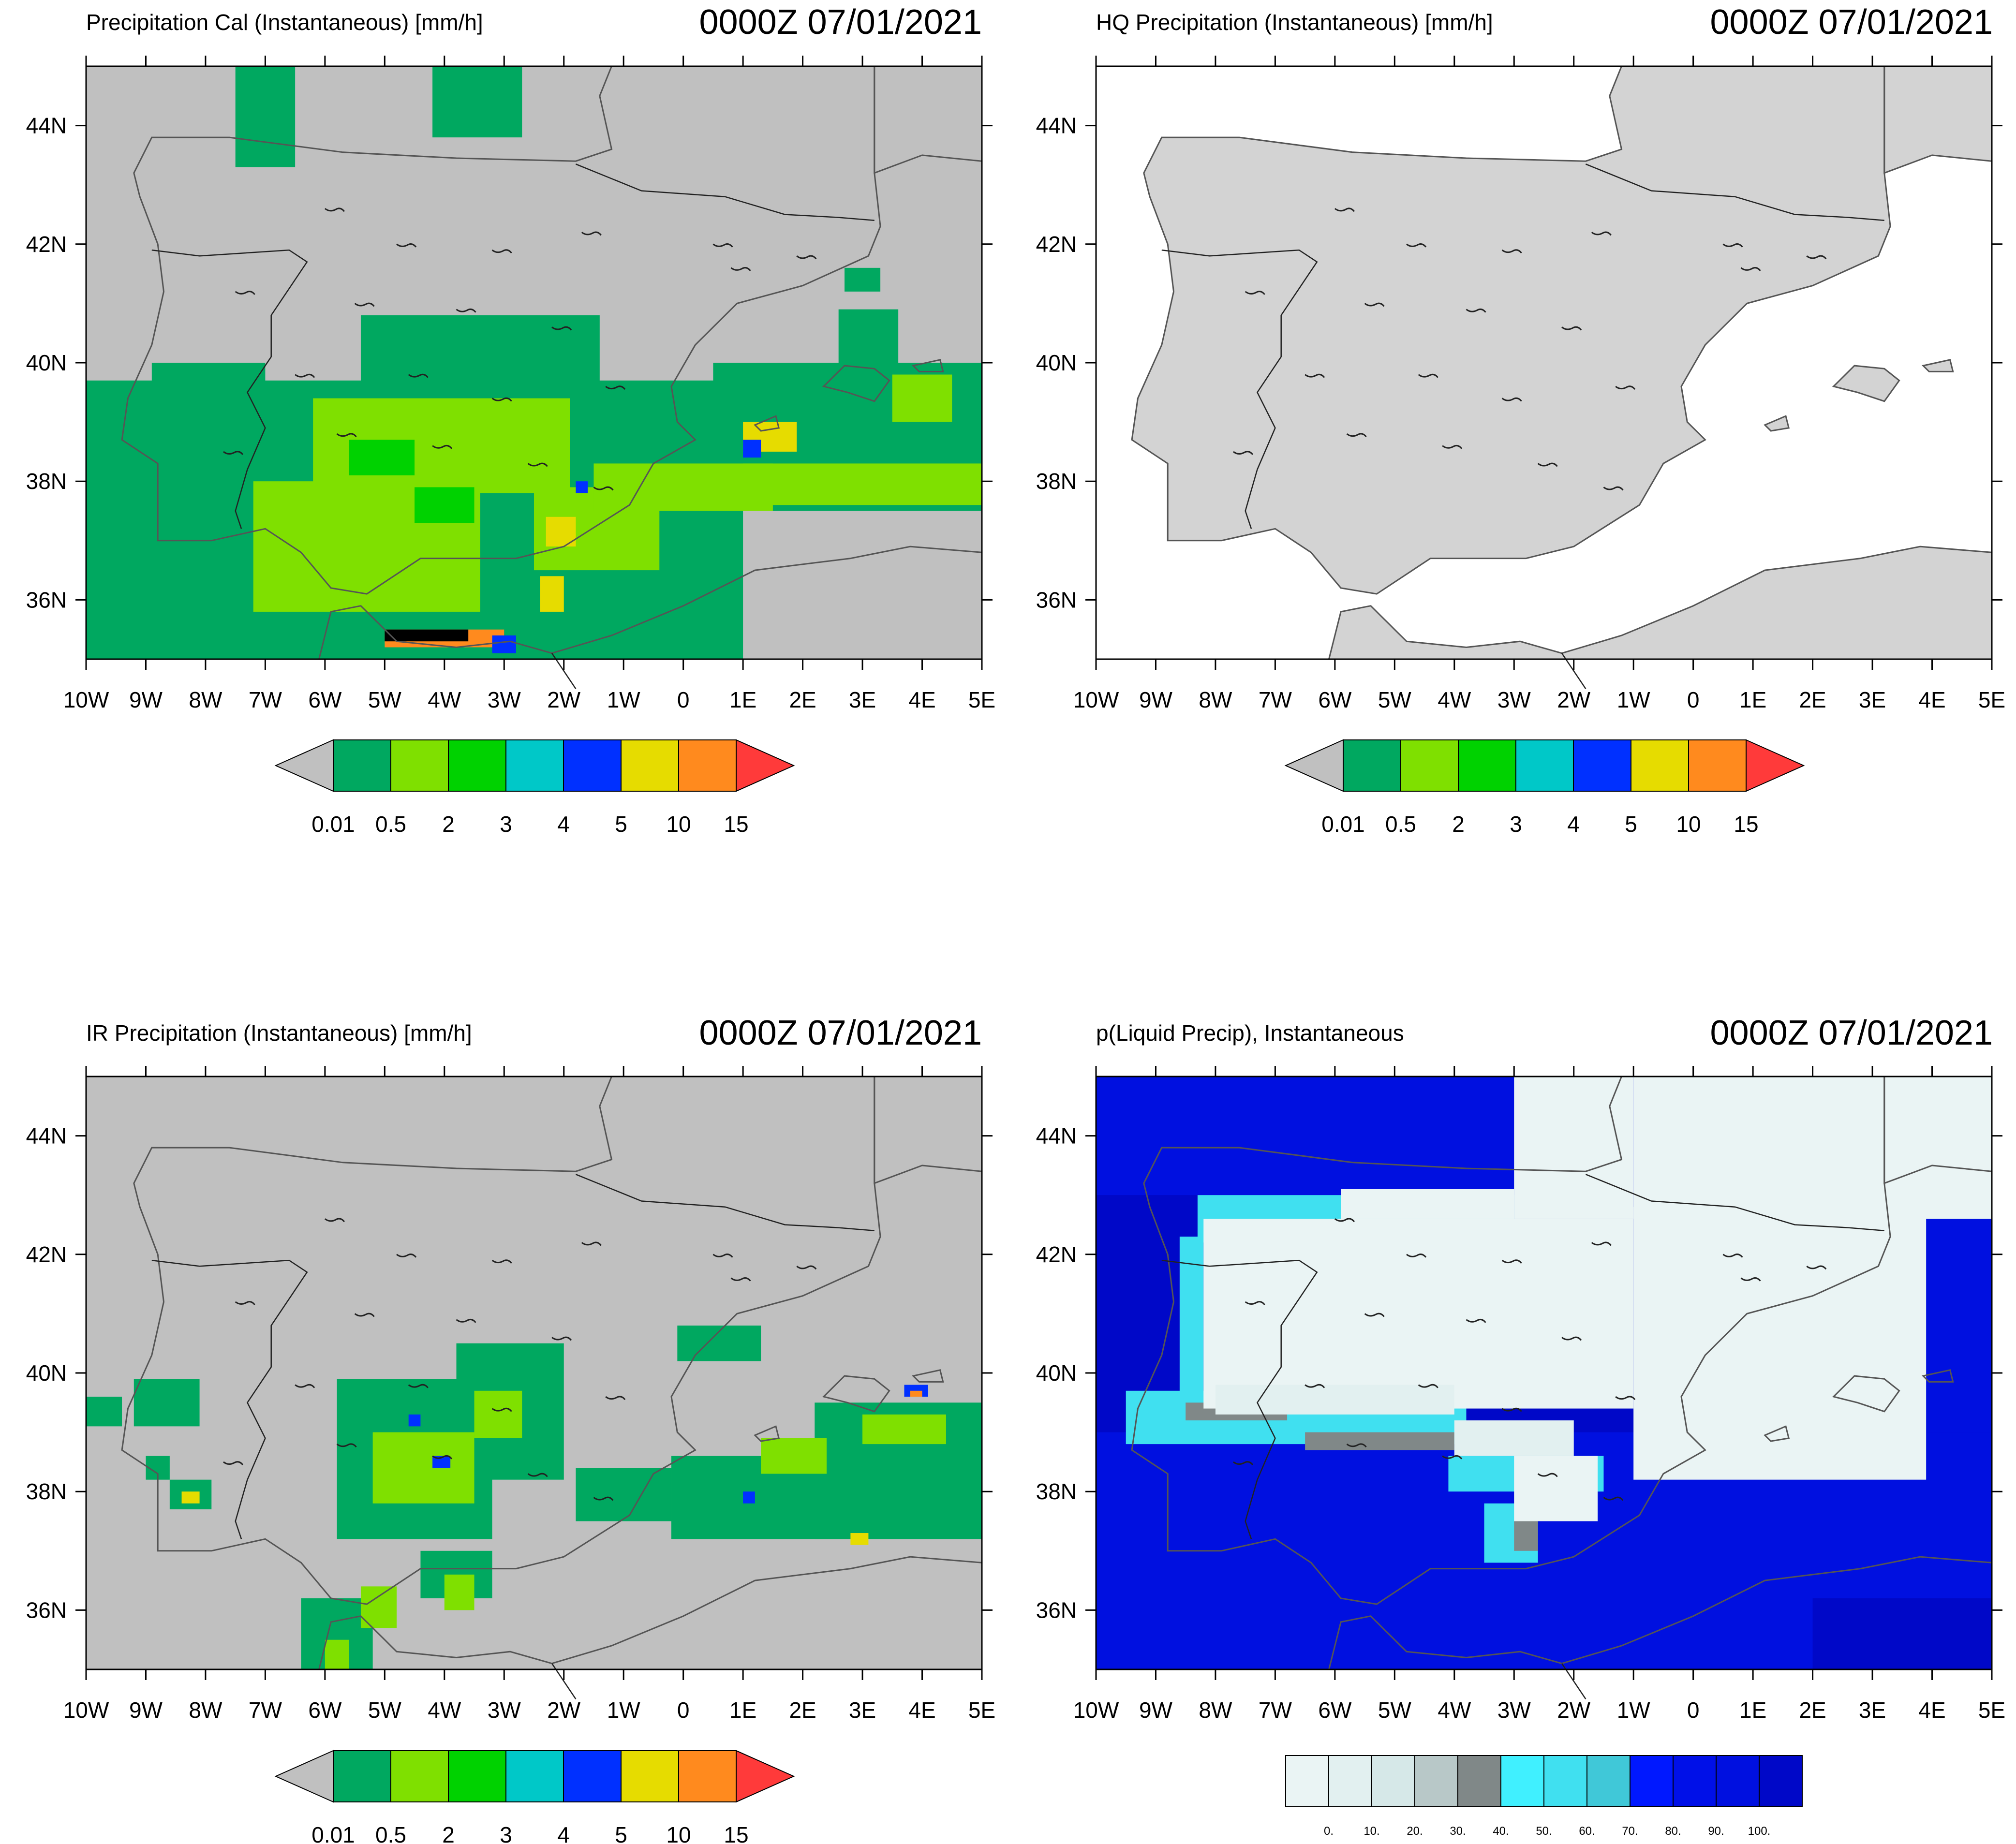  Describe the element at coordinates (1335, 699) in the screenshot. I see `x-tick-label: 6W` at that location.